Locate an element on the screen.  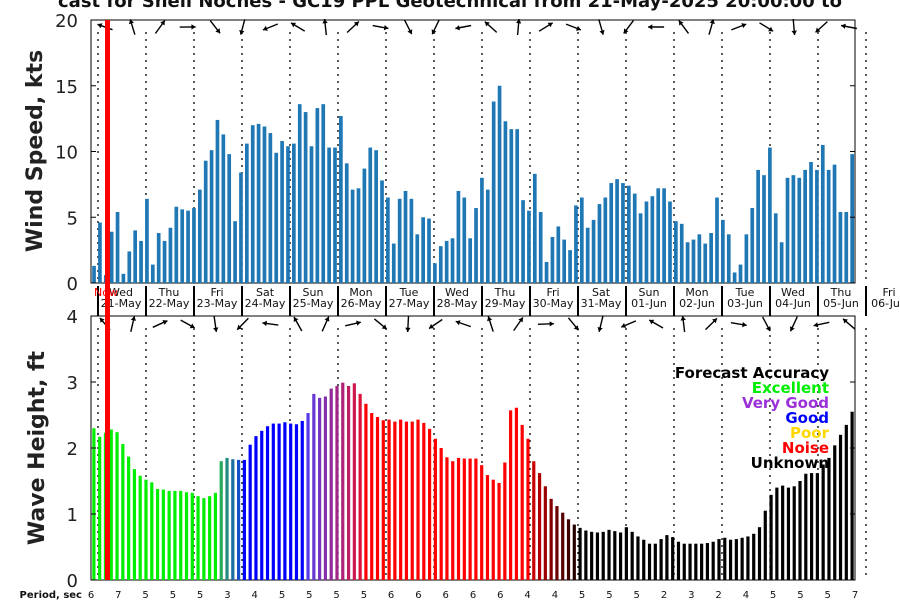
wave-y-tick-label: 2 is located at coordinates (72, 449).